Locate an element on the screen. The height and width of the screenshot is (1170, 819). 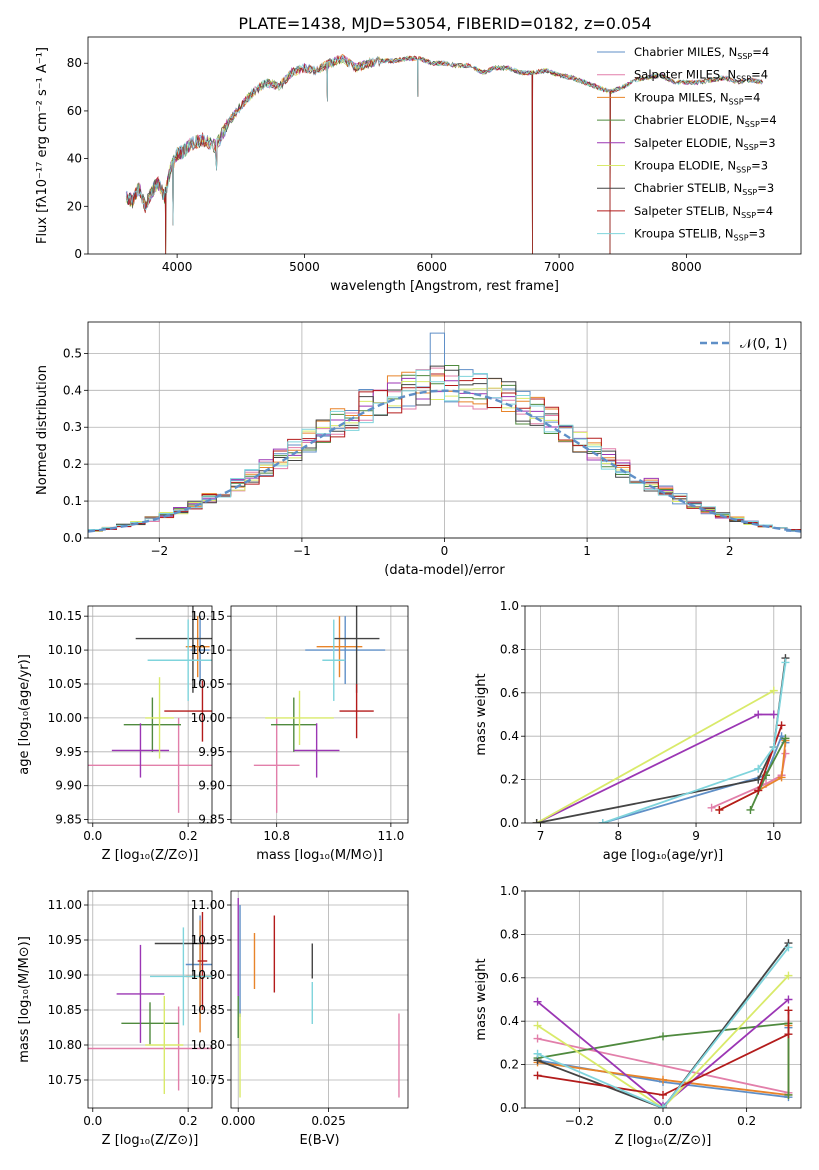
y-axis-label: mass weight is located at coordinates (481, 999).